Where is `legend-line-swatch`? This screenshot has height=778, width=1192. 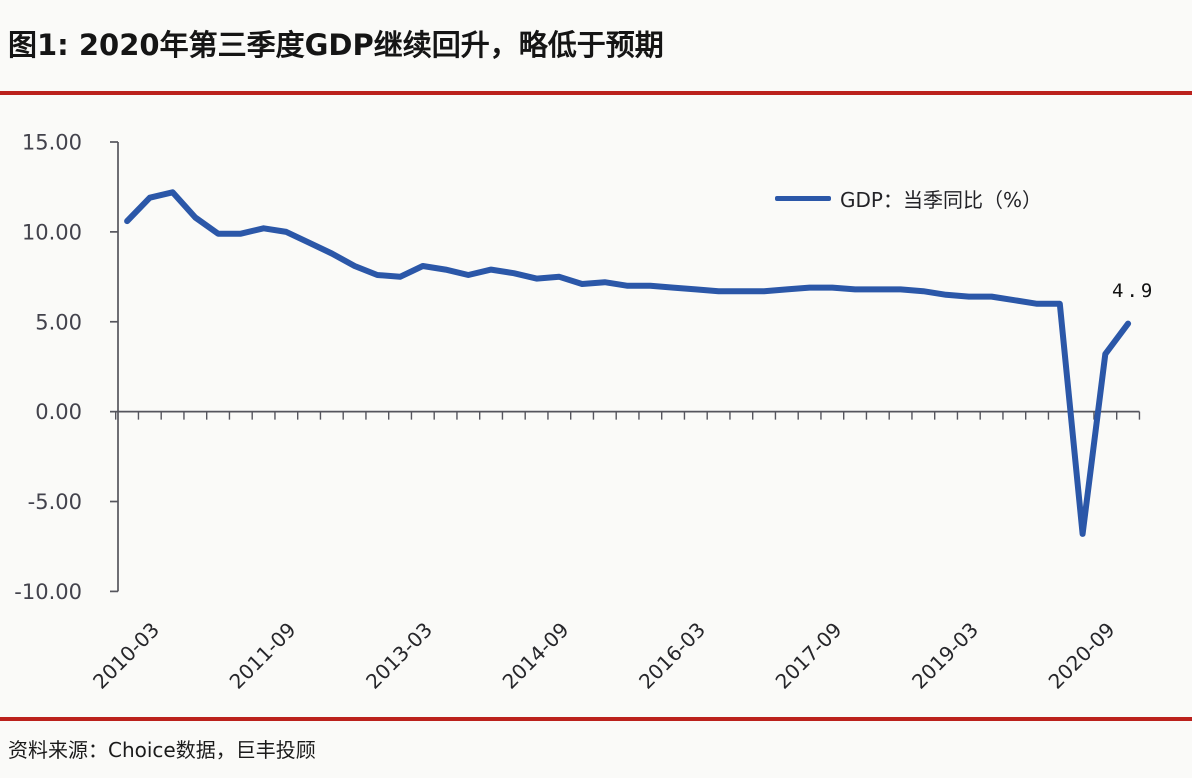 legend-line-swatch is located at coordinates (803, 198).